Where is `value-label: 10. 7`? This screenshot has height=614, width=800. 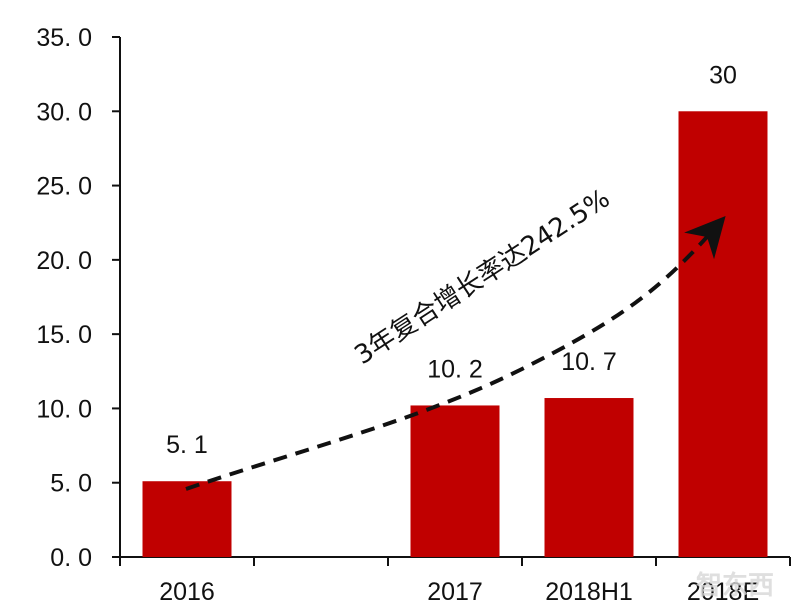
value-label: 10. 7 is located at coordinates (589, 362).